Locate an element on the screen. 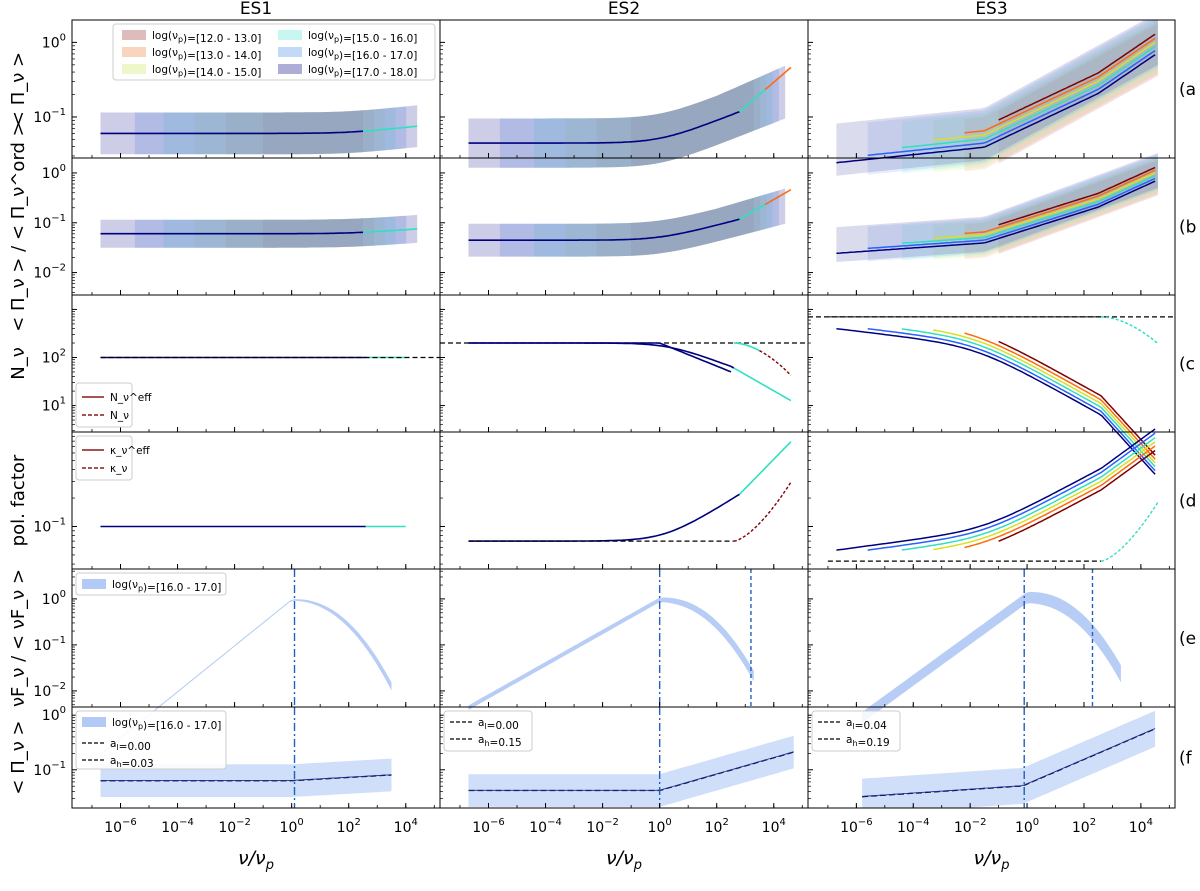 This screenshot has width=1200, height=891. y-tick-e-0: 10⁰ is located at coordinates (54, 598).